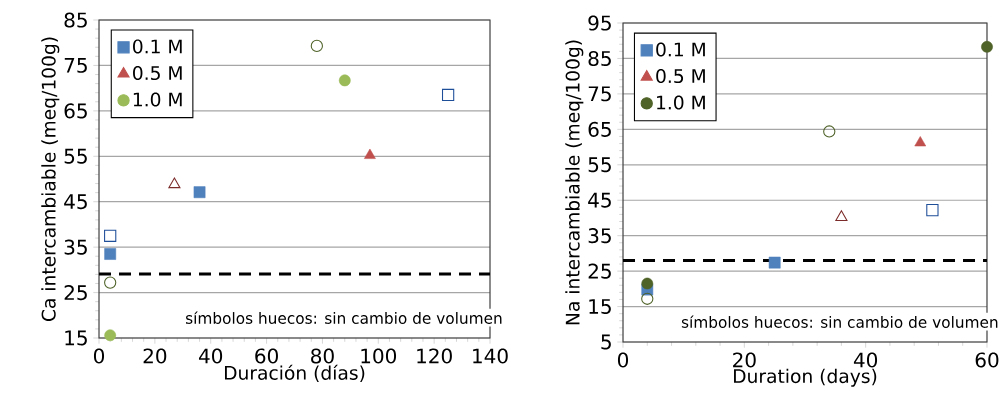 The image size is (1002, 412). What do you see at coordinates (322, 356) in the screenshot?
I see `x-tick-label: 80` at bounding box center [322, 356].